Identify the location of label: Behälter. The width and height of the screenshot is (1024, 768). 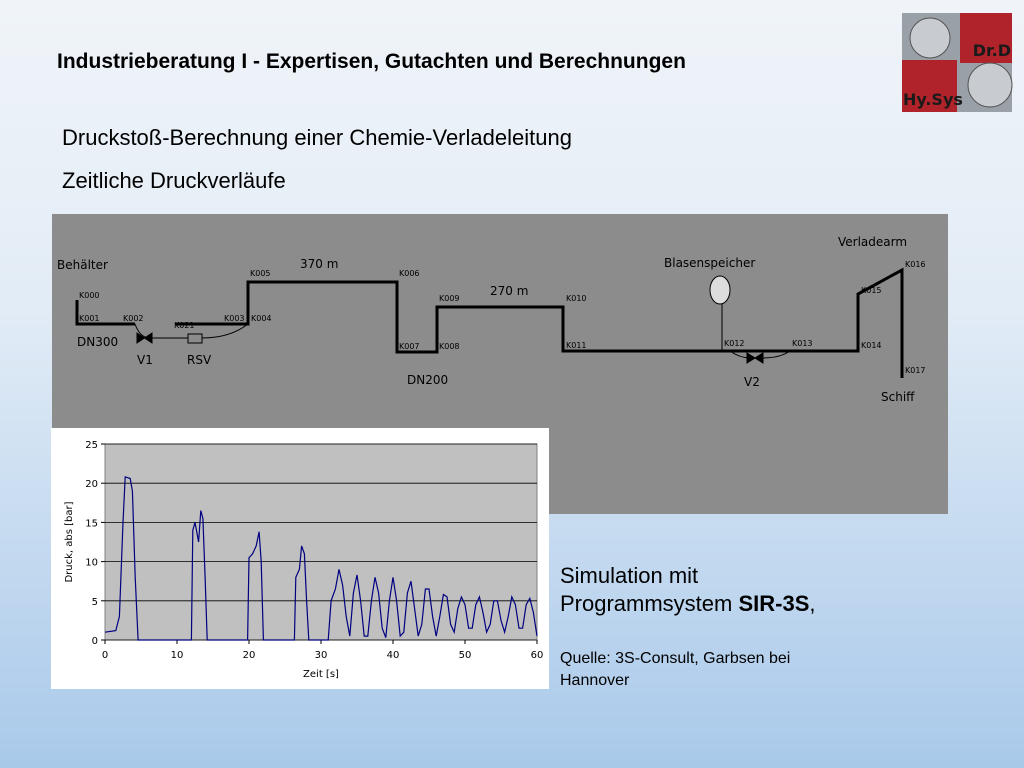
(82, 265).